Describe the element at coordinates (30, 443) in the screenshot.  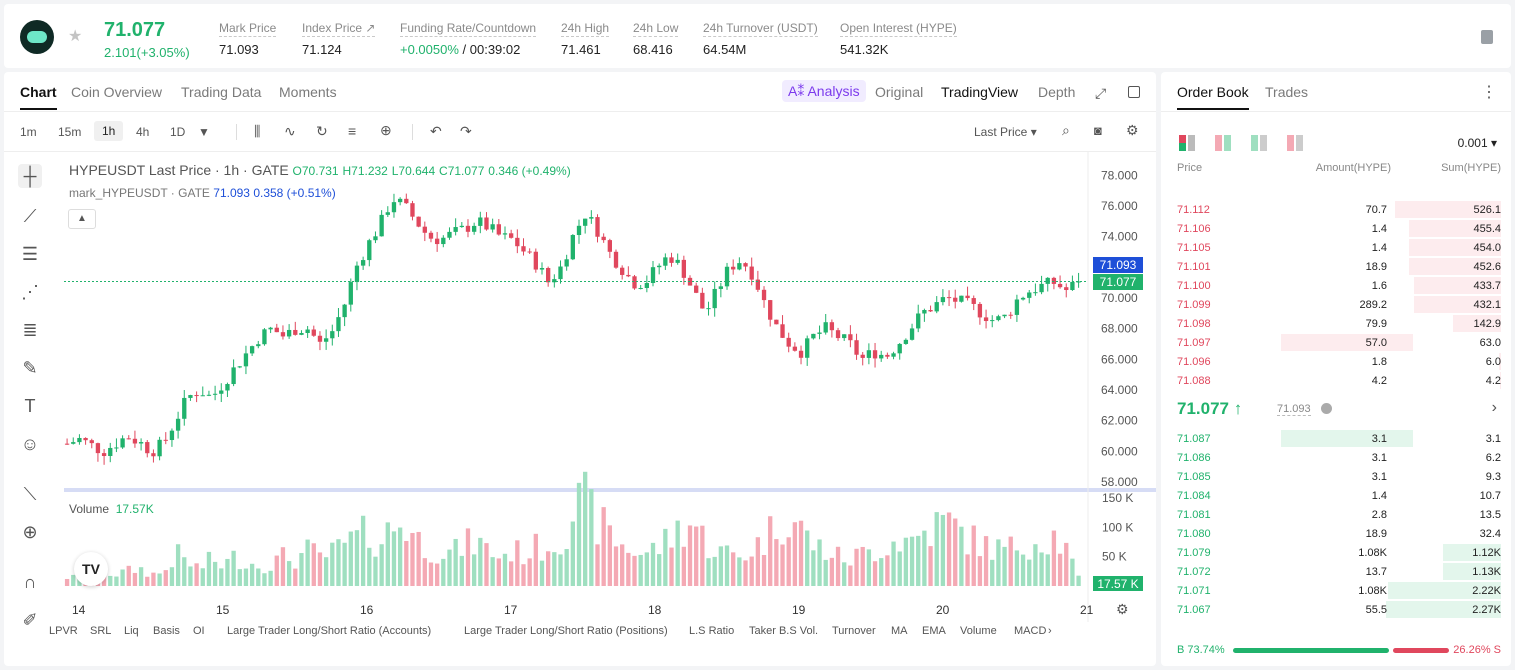
I see `emoji-icon: ☺` at that location.